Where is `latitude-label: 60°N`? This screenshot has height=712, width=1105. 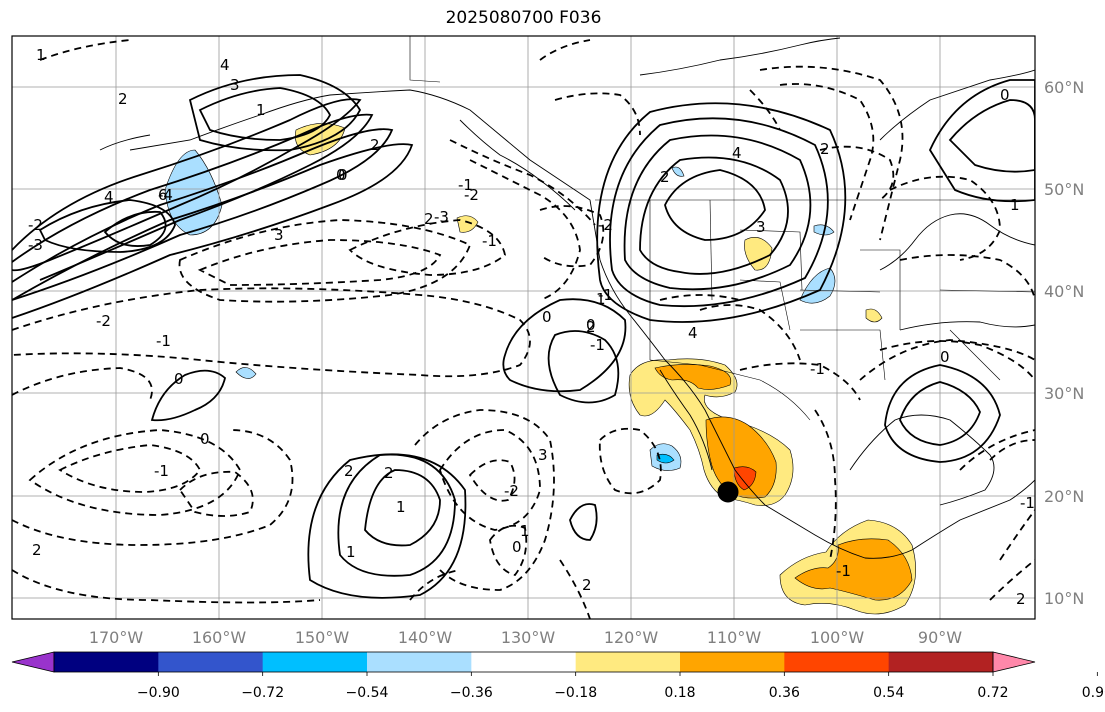
latitude-label: 60°N is located at coordinates (1064, 87).